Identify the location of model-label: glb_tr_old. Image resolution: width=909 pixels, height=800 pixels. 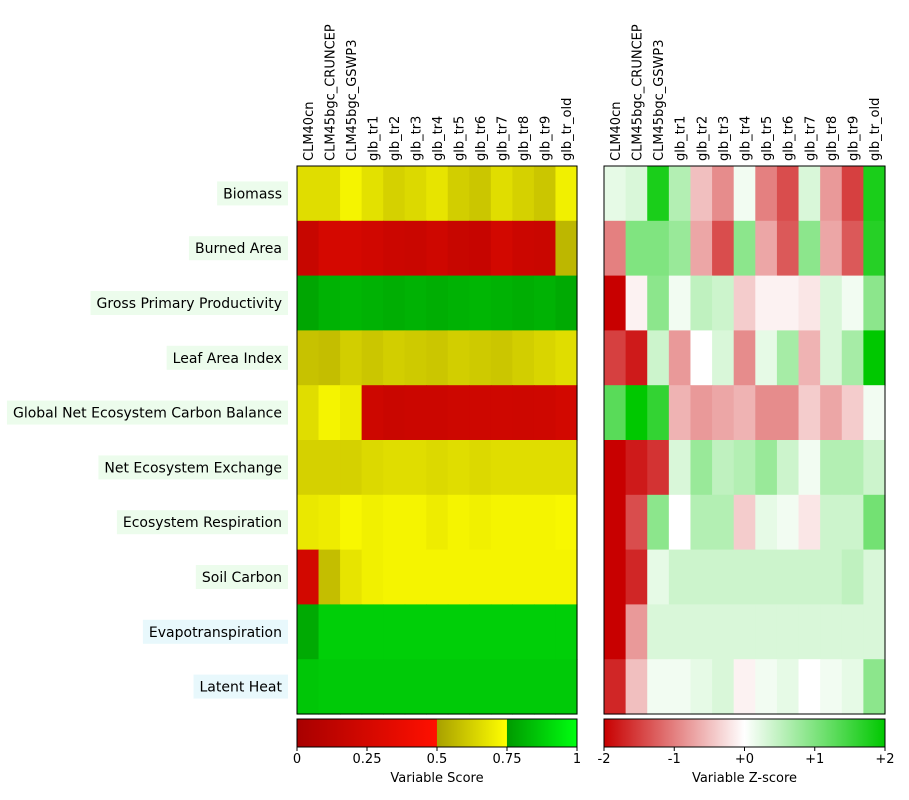
(567, 129).